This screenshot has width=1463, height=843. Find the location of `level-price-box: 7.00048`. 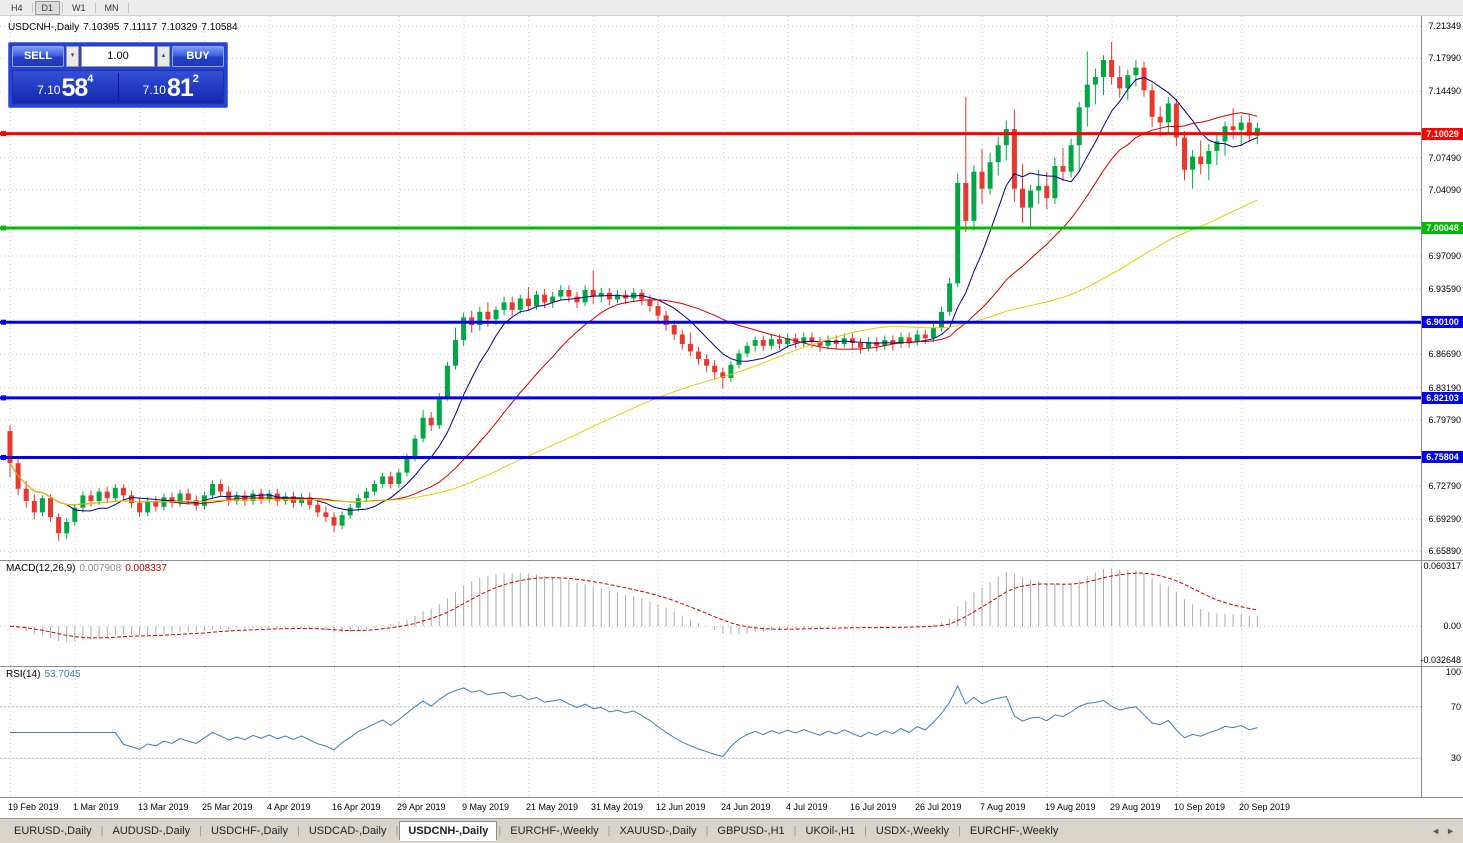

level-price-box: 7.00048 is located at coordinates (1442, 228).